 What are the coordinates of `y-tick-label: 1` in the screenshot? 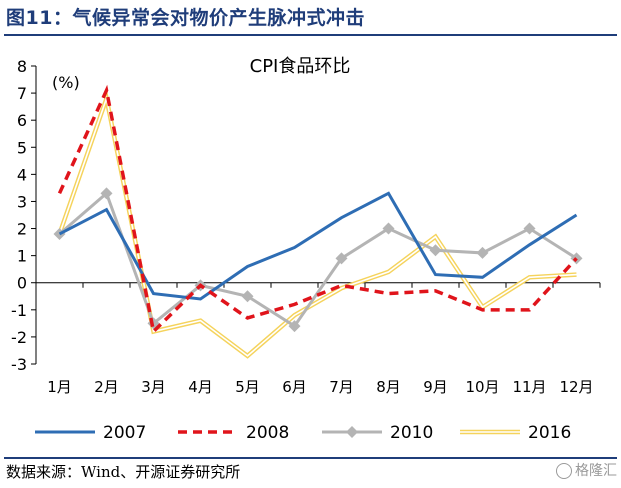 It's located at (22, 256).